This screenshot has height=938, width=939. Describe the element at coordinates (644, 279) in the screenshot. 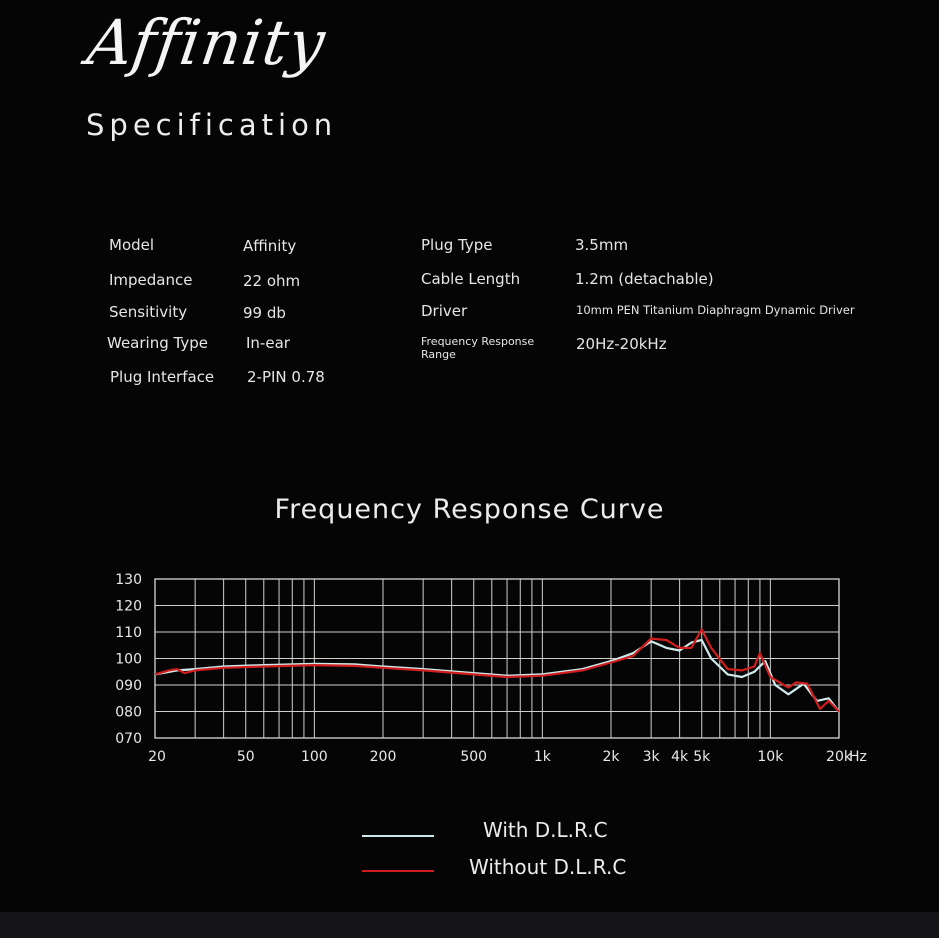

I see `spec-value-cable-length: 1.2m (detachable)` at that location.